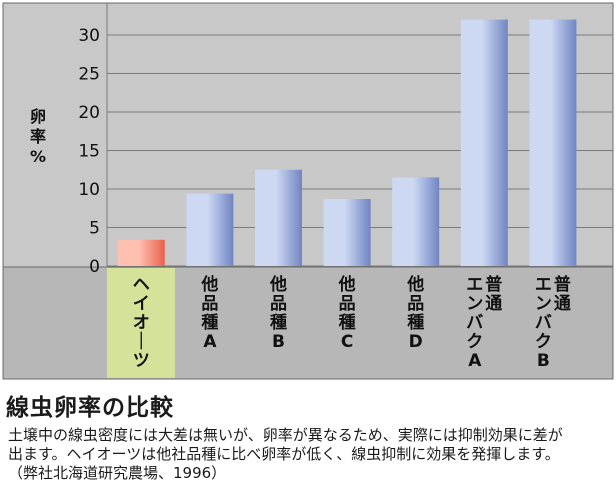 The width and height of the screenshot is (616, 490). I want to click on category-label-5: 他品種D他品種D, so click(415, 313).